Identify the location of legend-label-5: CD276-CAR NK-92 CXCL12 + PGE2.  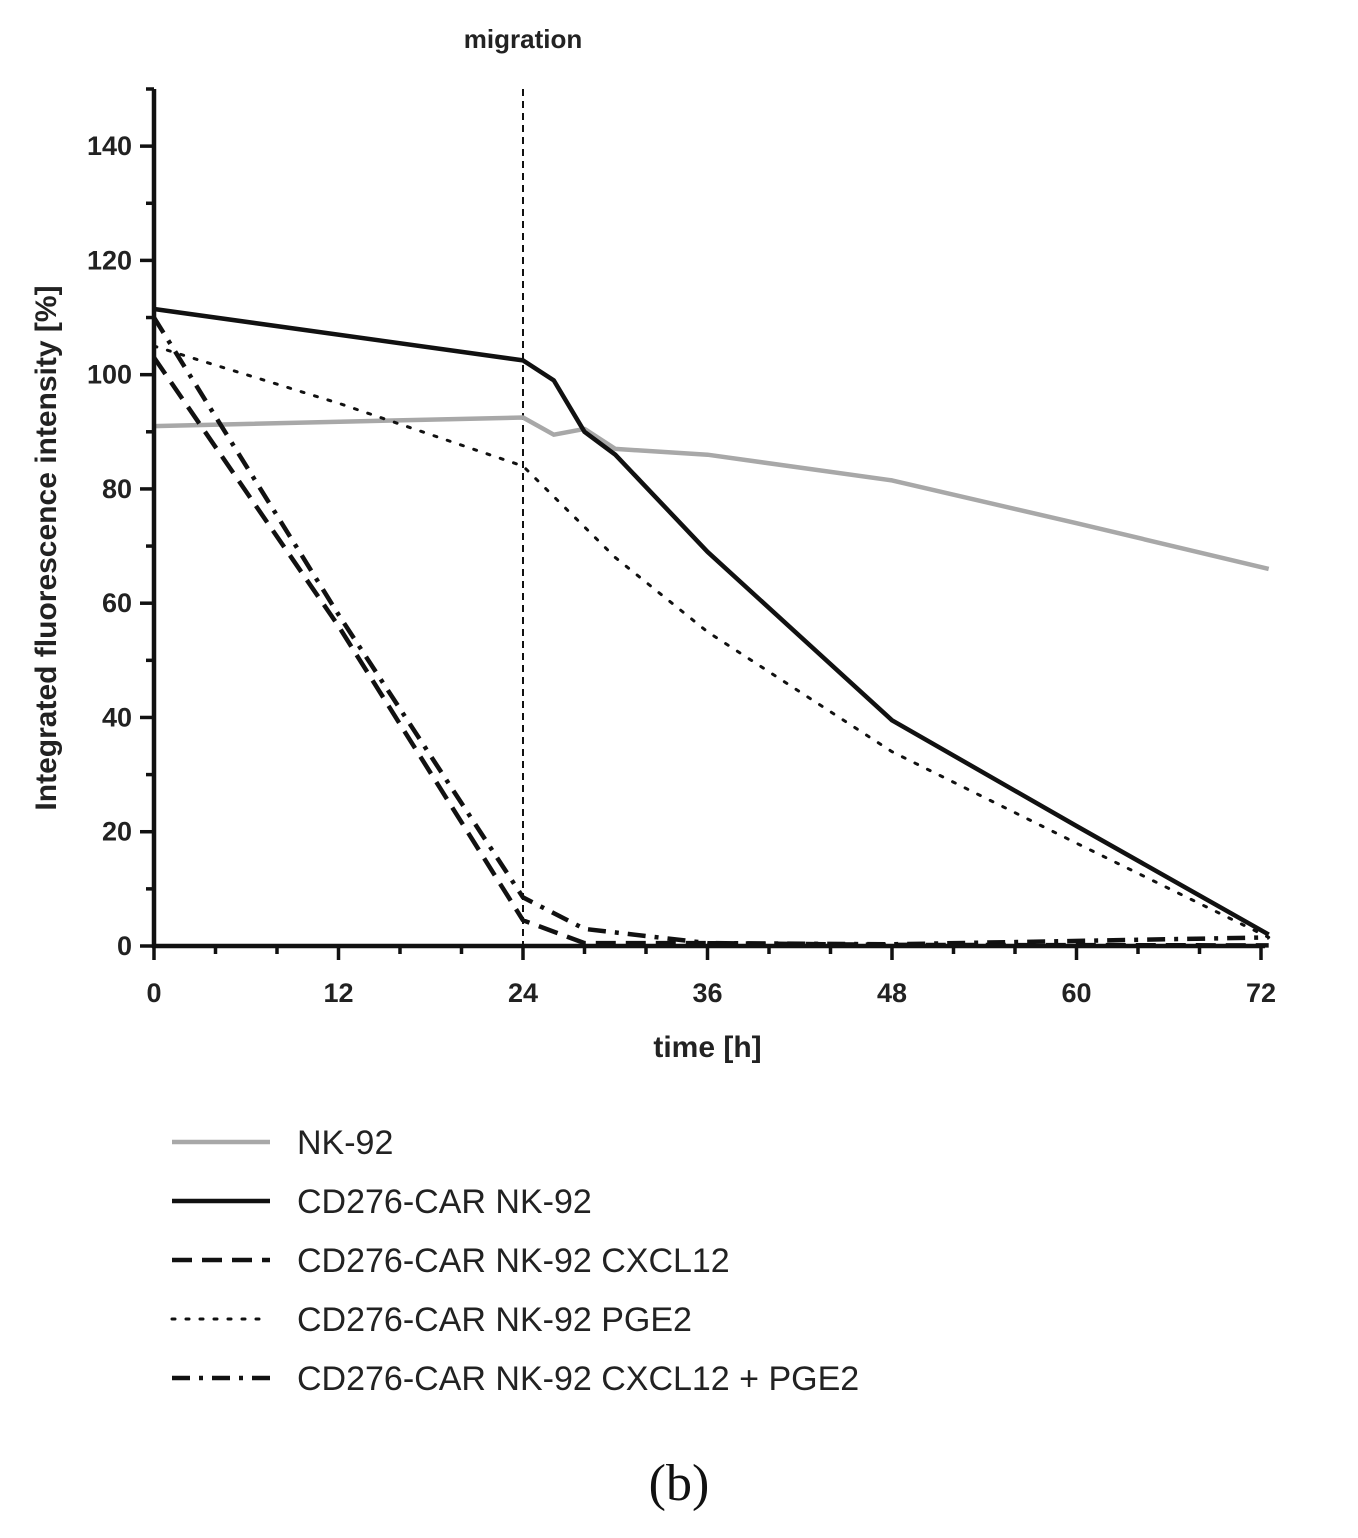
(578, 1379).